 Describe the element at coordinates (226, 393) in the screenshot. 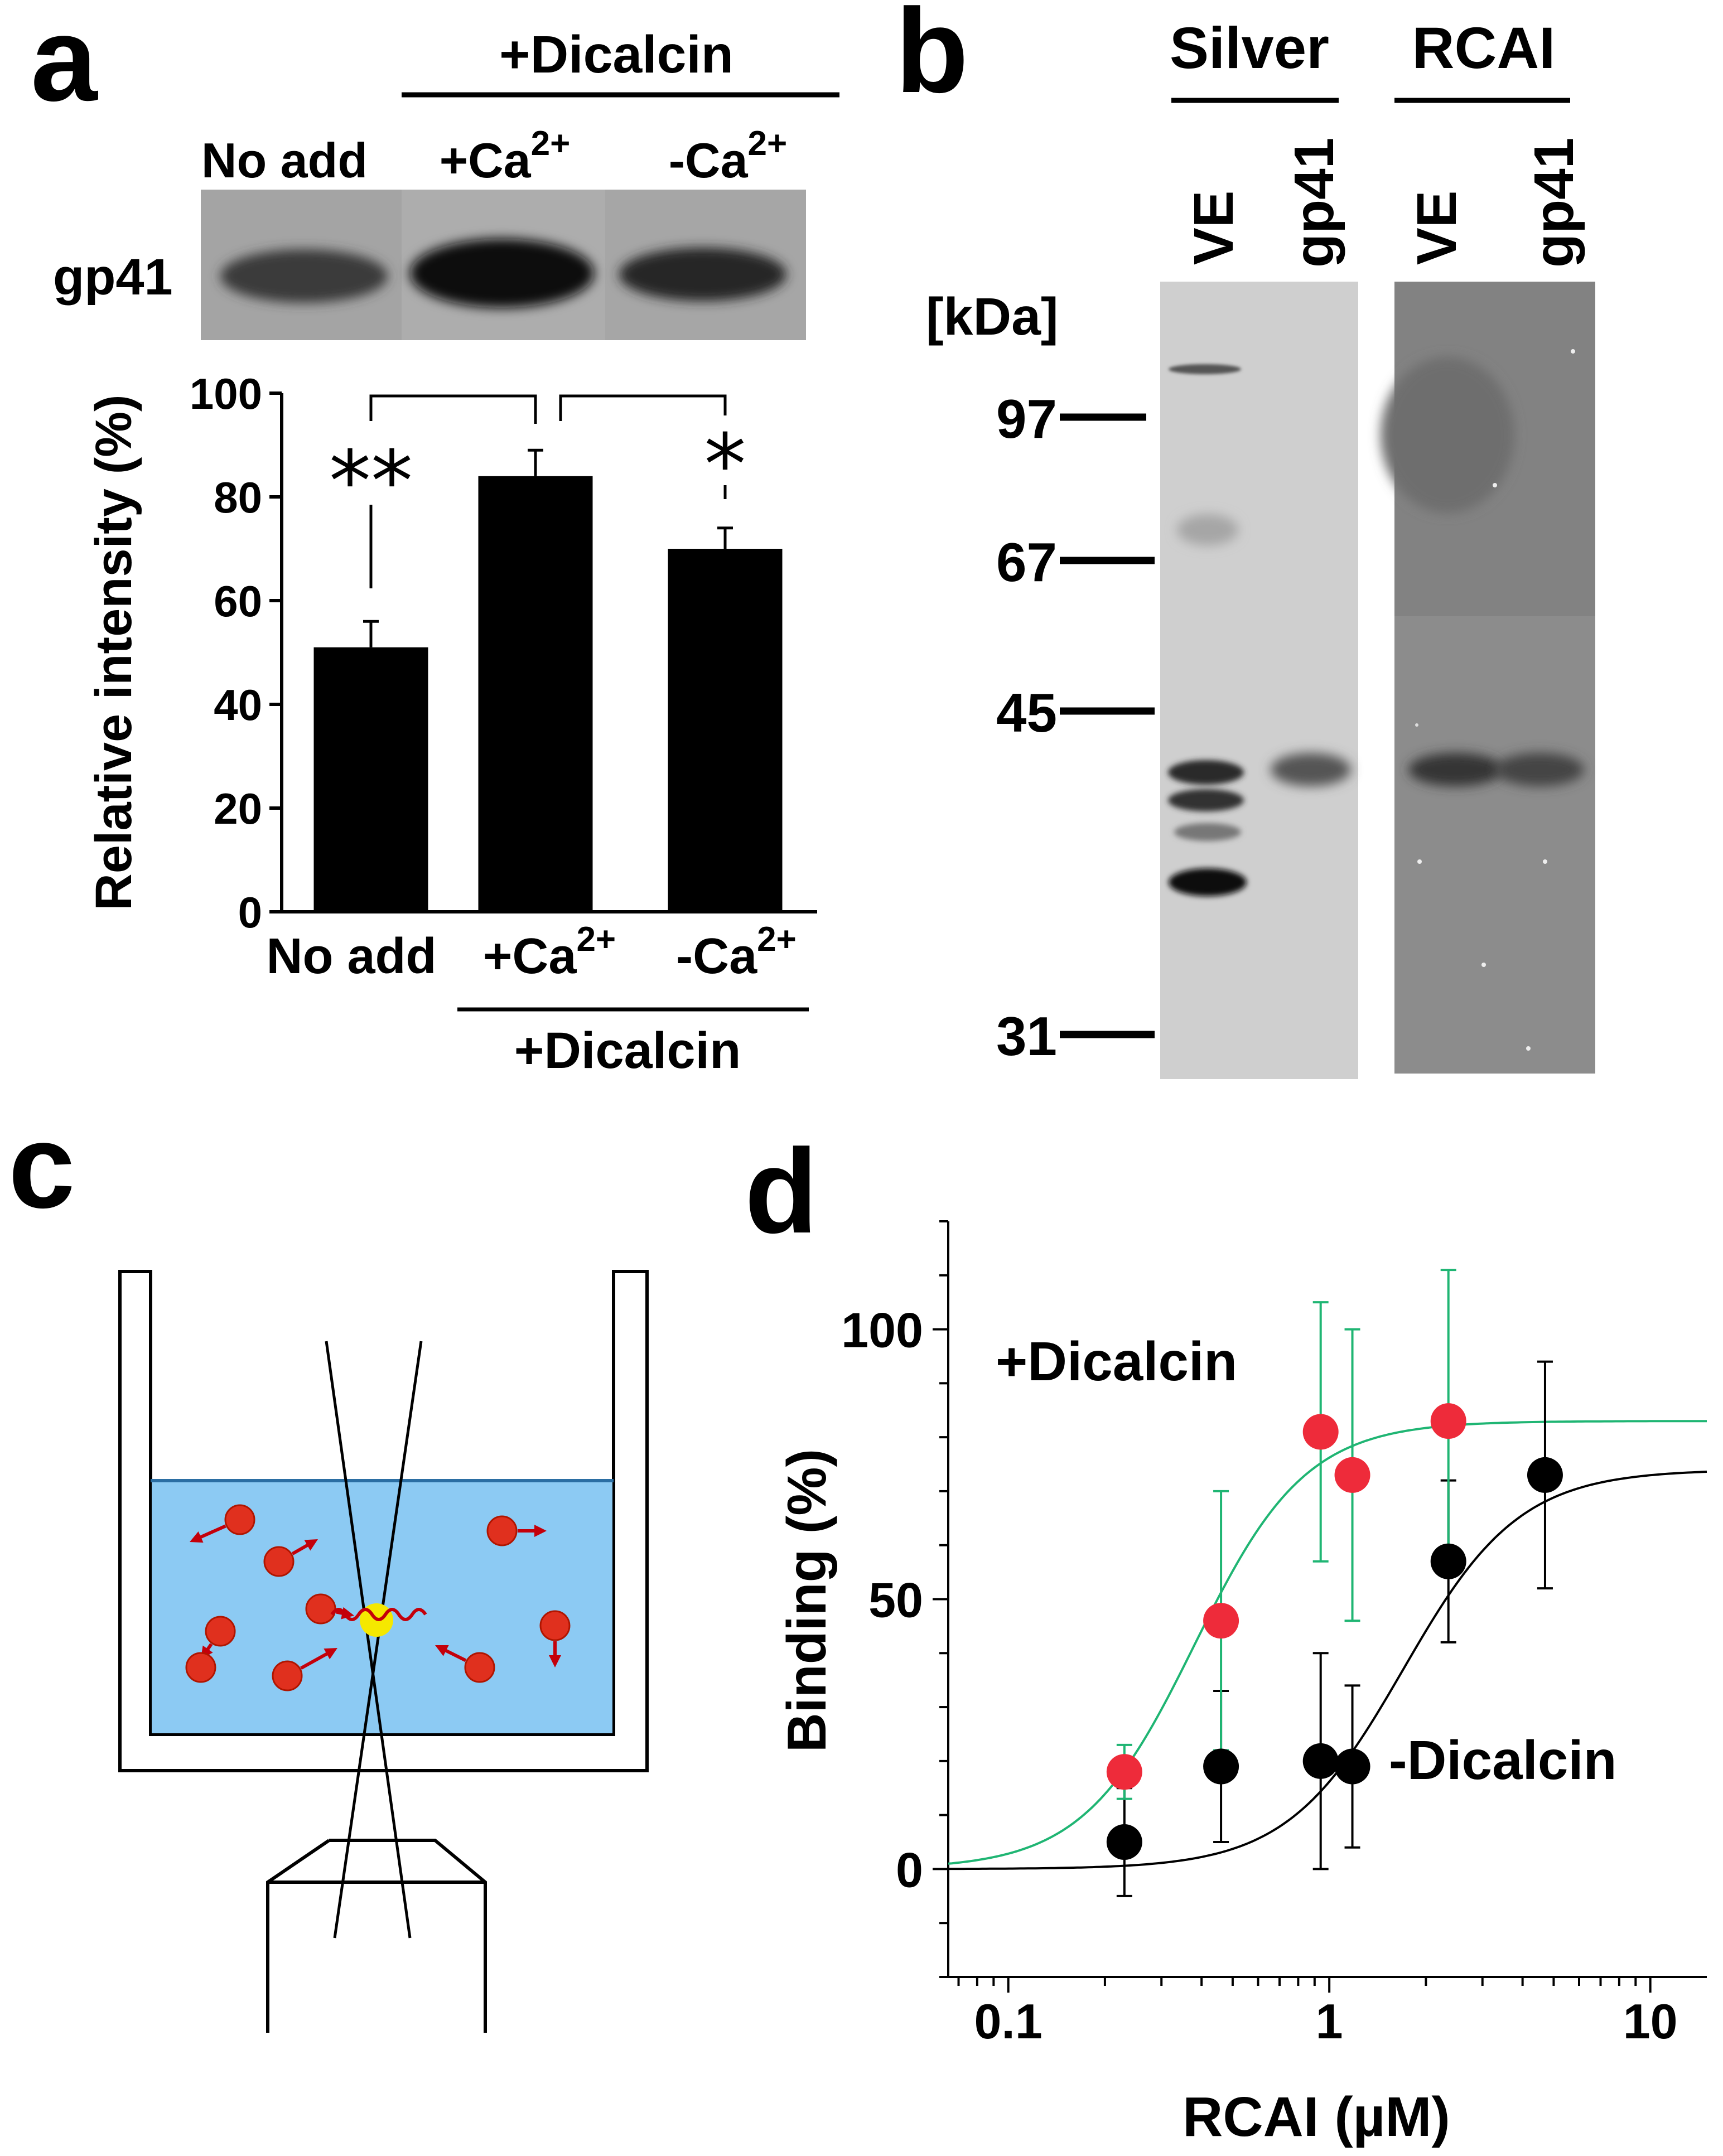

I see `bar-y-tick-label: 100` at that location.